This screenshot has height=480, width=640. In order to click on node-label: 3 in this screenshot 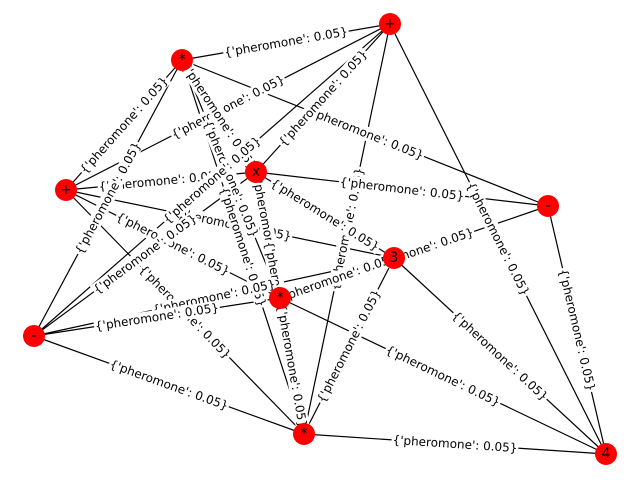, I will do `click(394, 258)`.